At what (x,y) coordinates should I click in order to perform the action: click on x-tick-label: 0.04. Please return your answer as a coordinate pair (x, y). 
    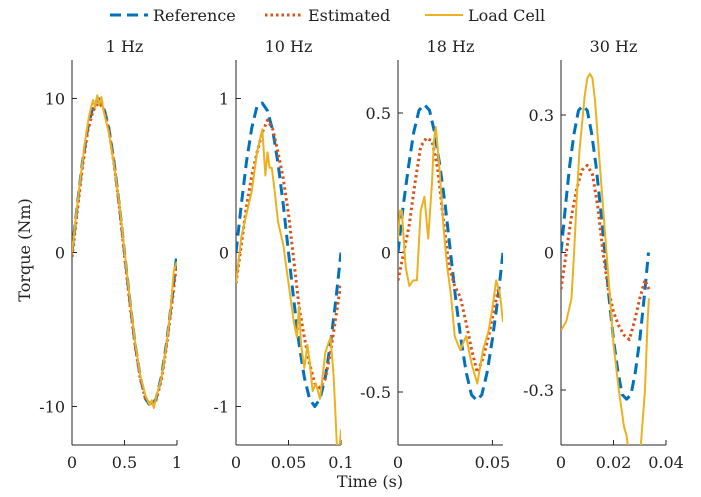
    Looking at the image, I should click on (666, 462).